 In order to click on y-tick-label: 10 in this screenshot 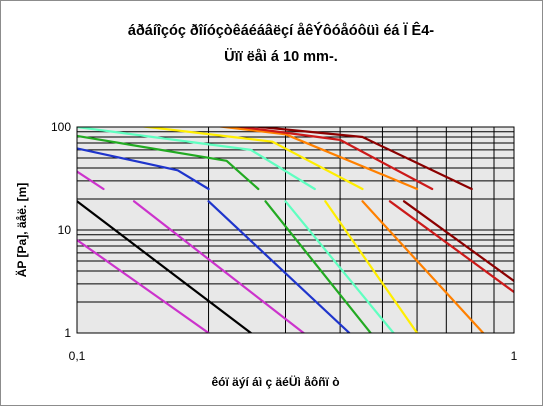, I will do `click(65, 230)`.